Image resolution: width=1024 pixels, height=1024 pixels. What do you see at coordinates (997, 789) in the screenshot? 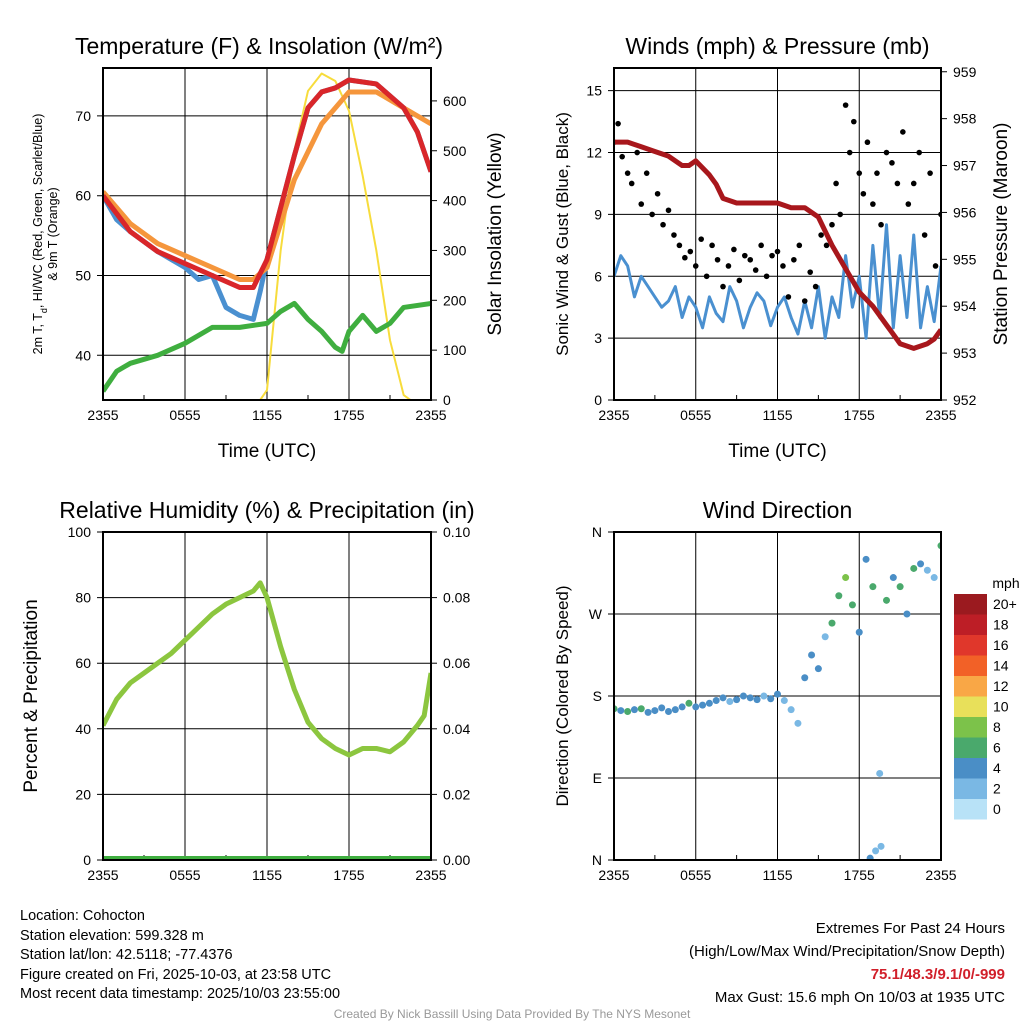
I see `colorbar-label: 2` at bounding box center [997, 789].